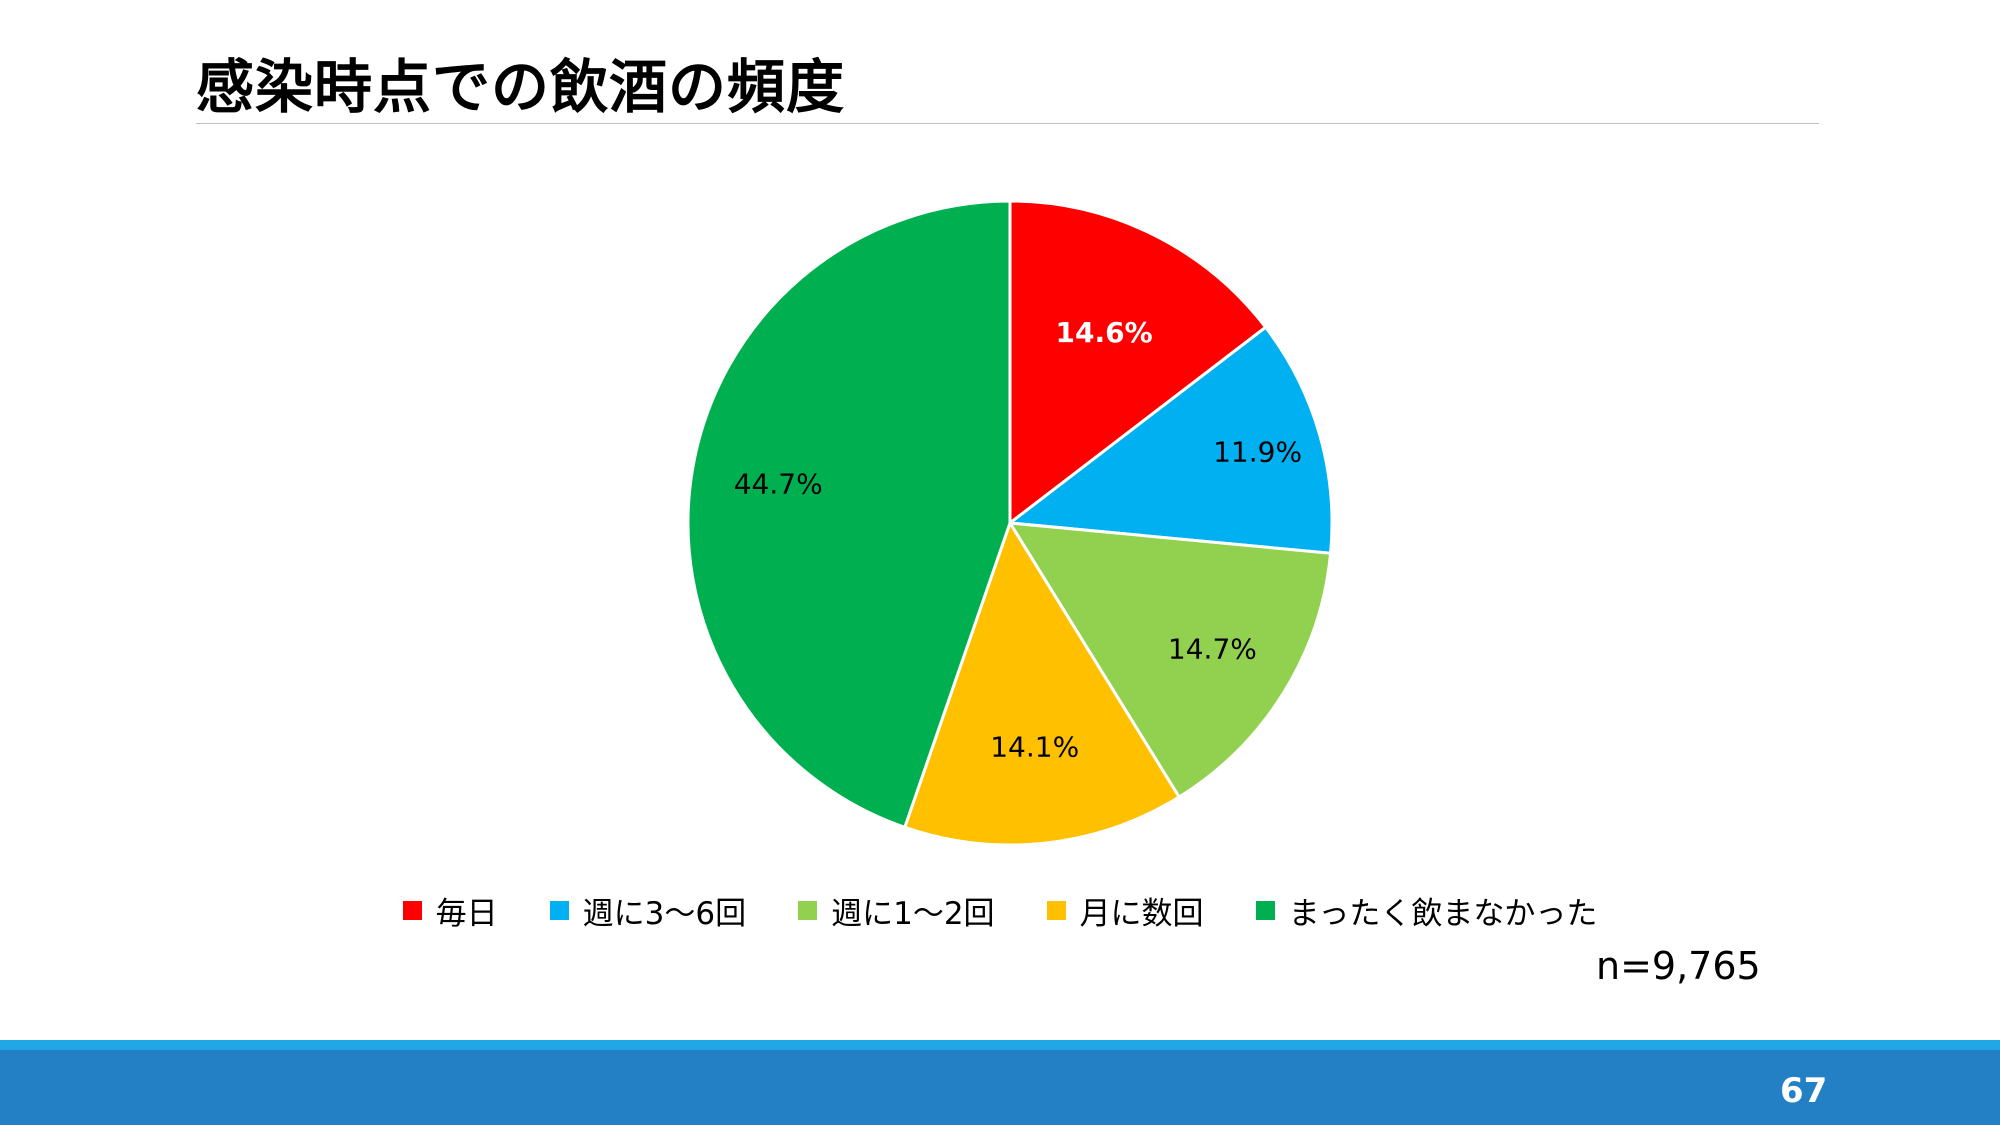 The image size is (2000, 1125). I want to click on data-label-2: 11.9%, so click(1257, 451).